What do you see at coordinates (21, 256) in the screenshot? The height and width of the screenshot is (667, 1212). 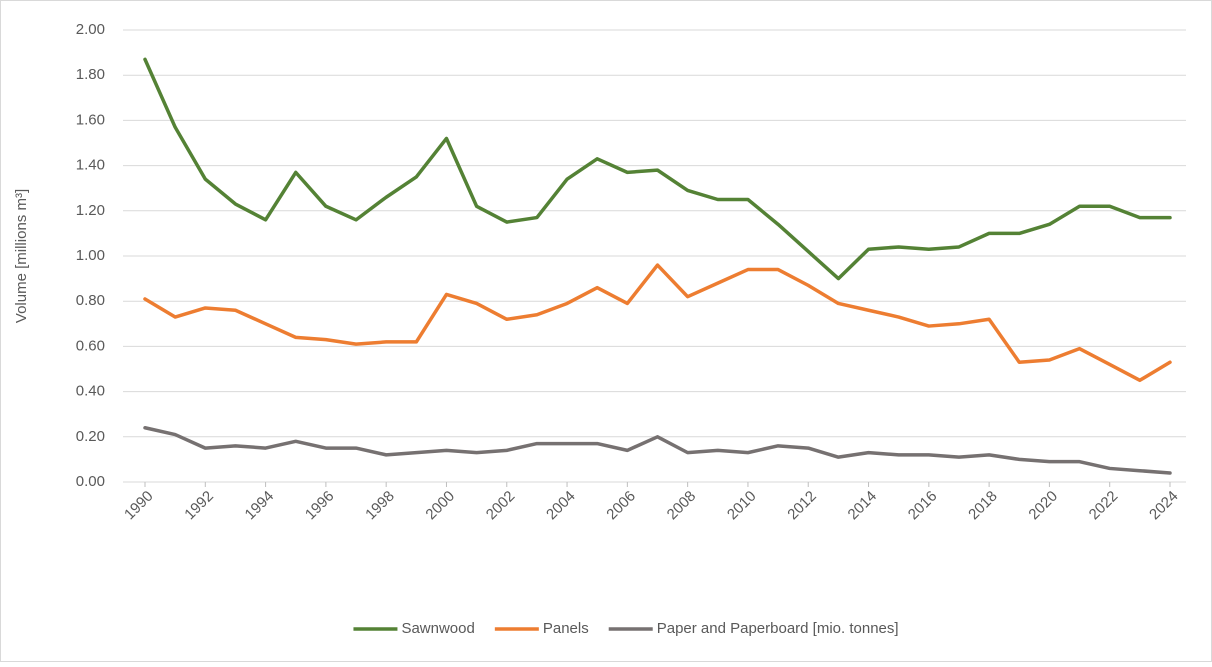 I see `y-axis-label: Volume [millions m³]` at bounding box center [21, 256].